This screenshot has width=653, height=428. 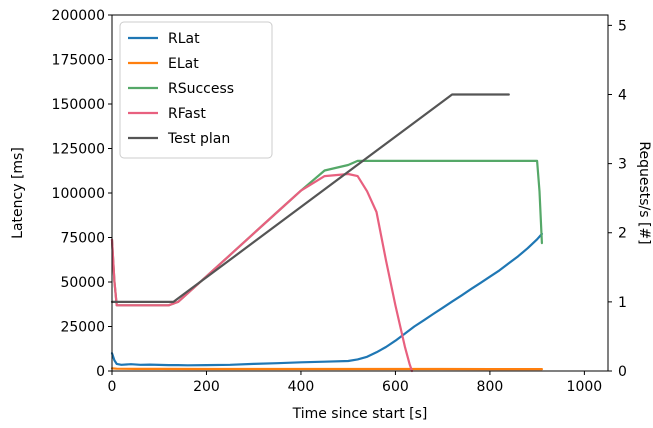 I want to click on x-tick-label: 1000, so click(x=585, y=387).